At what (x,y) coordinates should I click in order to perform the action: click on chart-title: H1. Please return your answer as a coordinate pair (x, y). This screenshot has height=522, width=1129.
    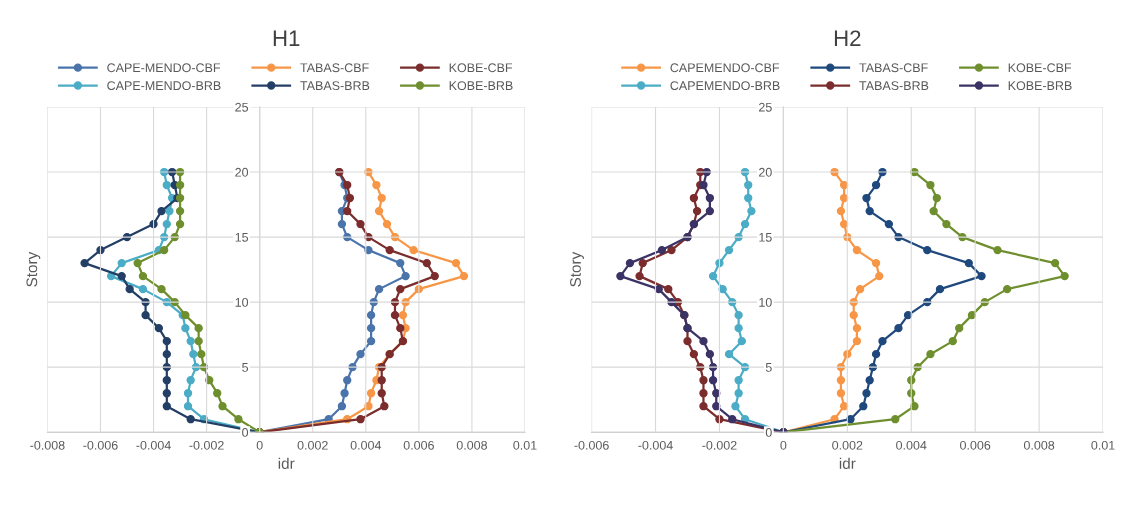
    Looking at the image, I should click on (286, 38).